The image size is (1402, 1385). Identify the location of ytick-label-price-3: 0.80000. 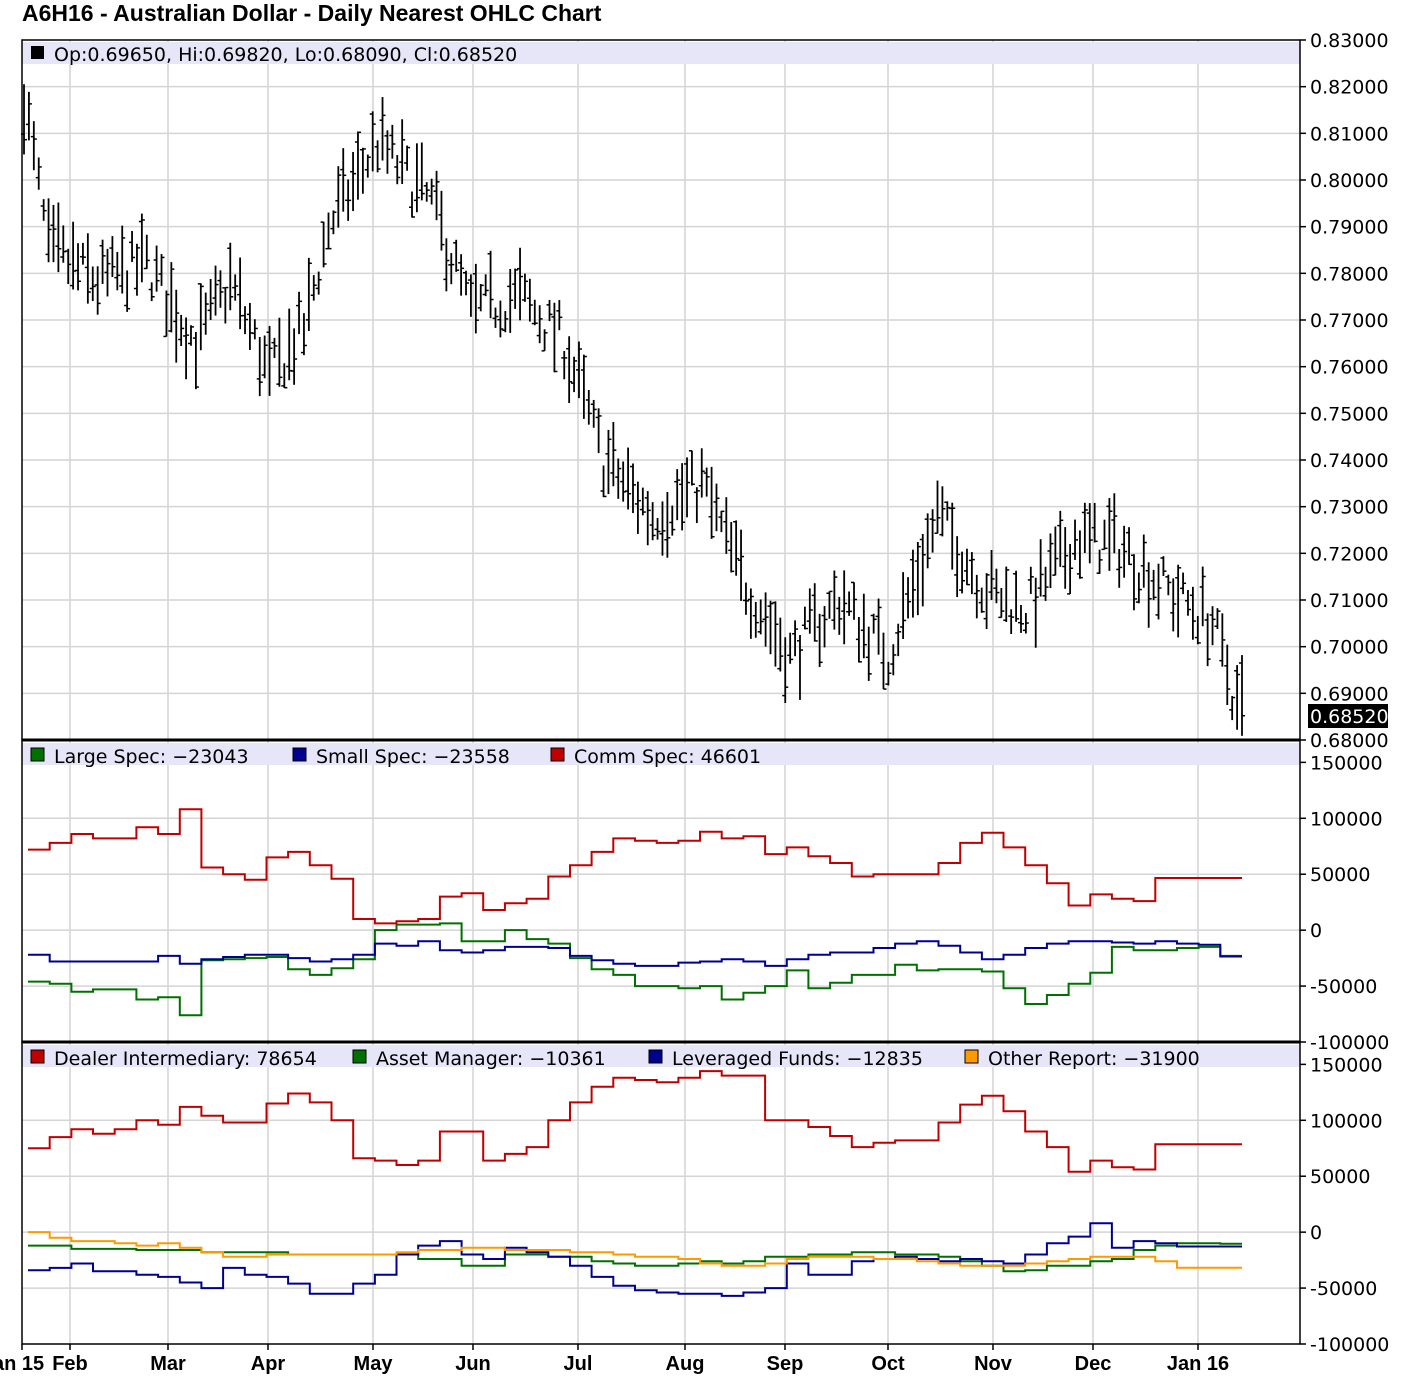
(1349, 181).